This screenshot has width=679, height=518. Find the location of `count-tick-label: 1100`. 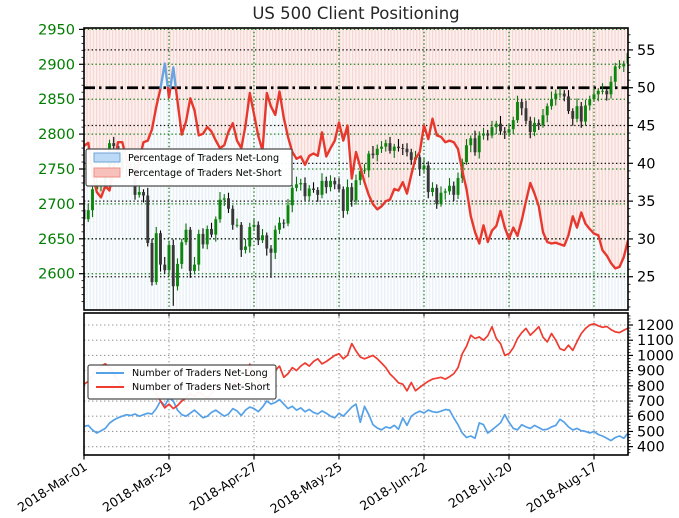

count-tick-label: 1100 is located at coordinates (655, 341).